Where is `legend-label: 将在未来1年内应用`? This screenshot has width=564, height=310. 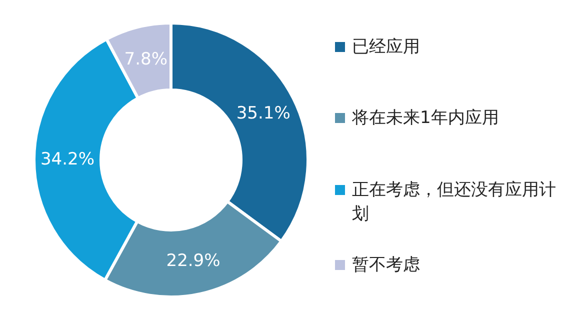
legend-label: 将在未来1年内应用 is located at coordinates (425, 118).